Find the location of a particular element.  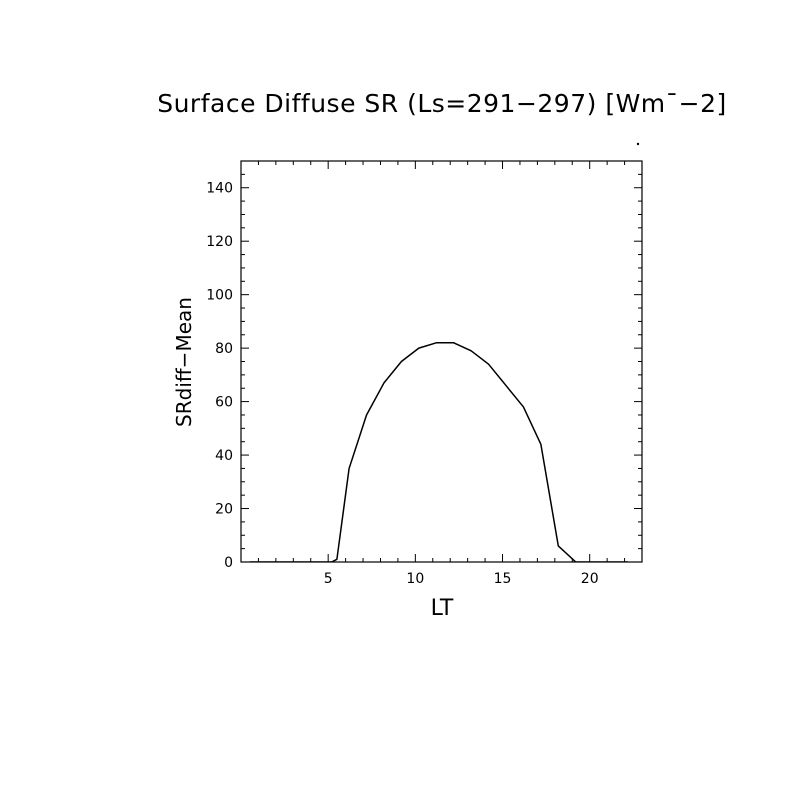

y-tick-label: 0 is located at coordinates (228, 563).